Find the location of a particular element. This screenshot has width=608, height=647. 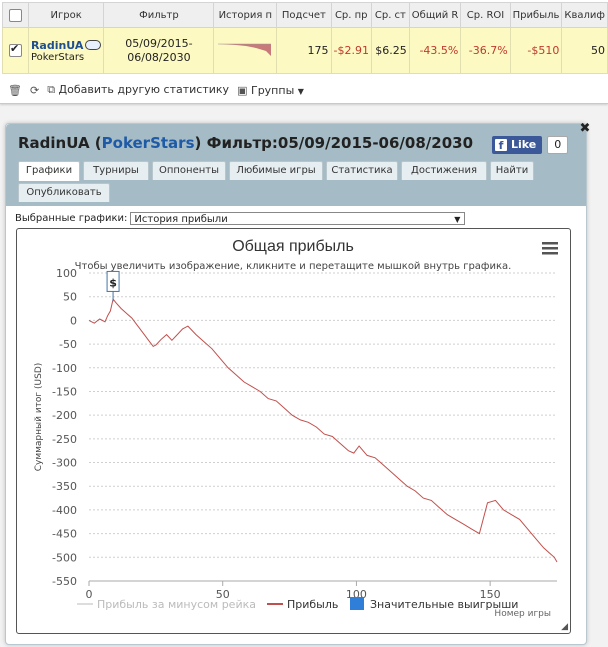

chart-selector-label: Выбранные графики: is located at coordinates (71, 218).